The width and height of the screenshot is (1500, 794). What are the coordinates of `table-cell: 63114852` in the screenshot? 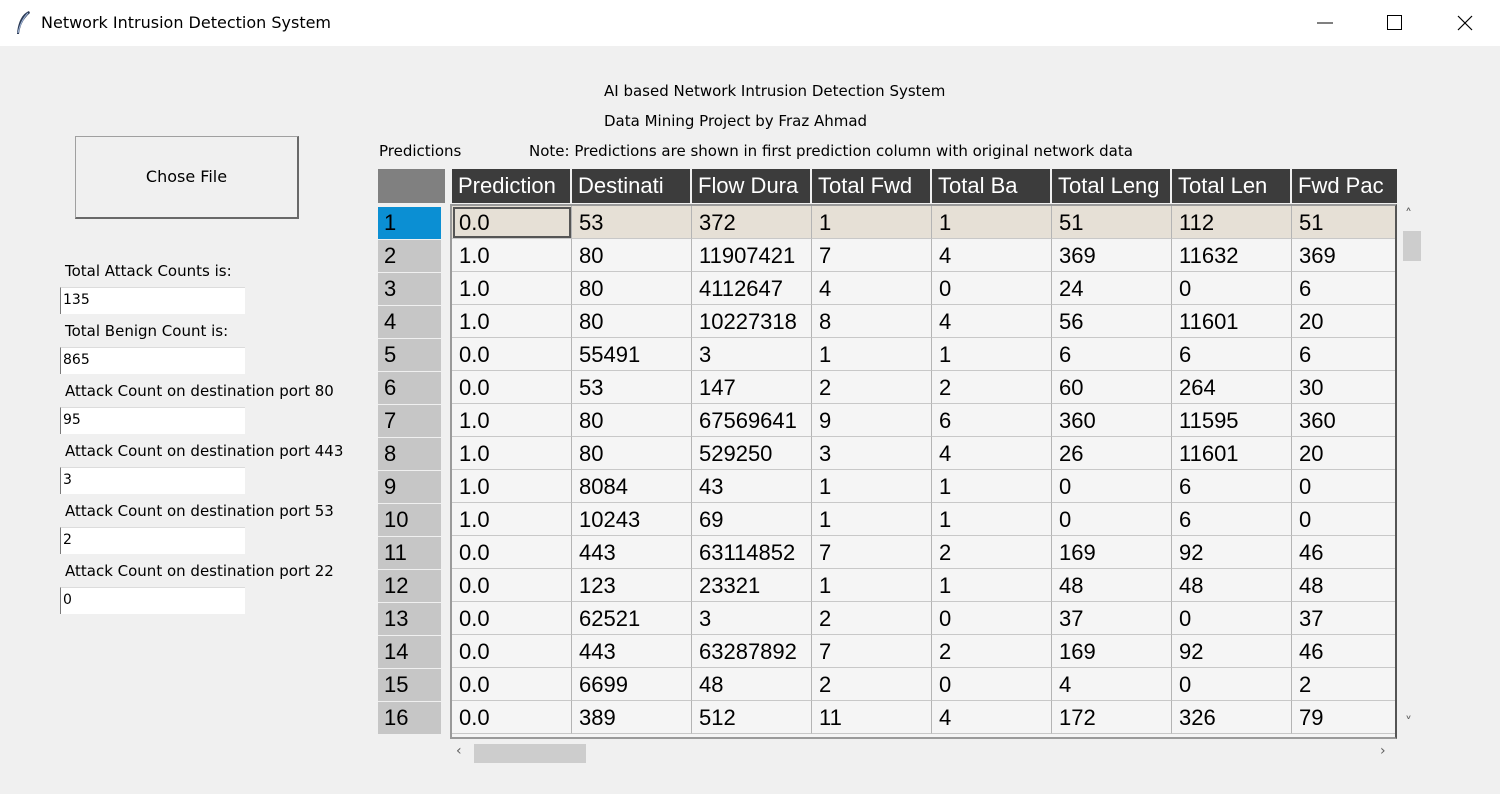 It's located at (752, 552).